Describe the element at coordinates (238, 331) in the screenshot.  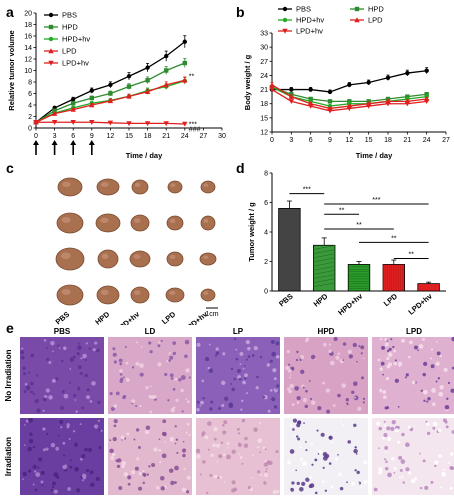
I see `histology-column-label: LP` at that location.